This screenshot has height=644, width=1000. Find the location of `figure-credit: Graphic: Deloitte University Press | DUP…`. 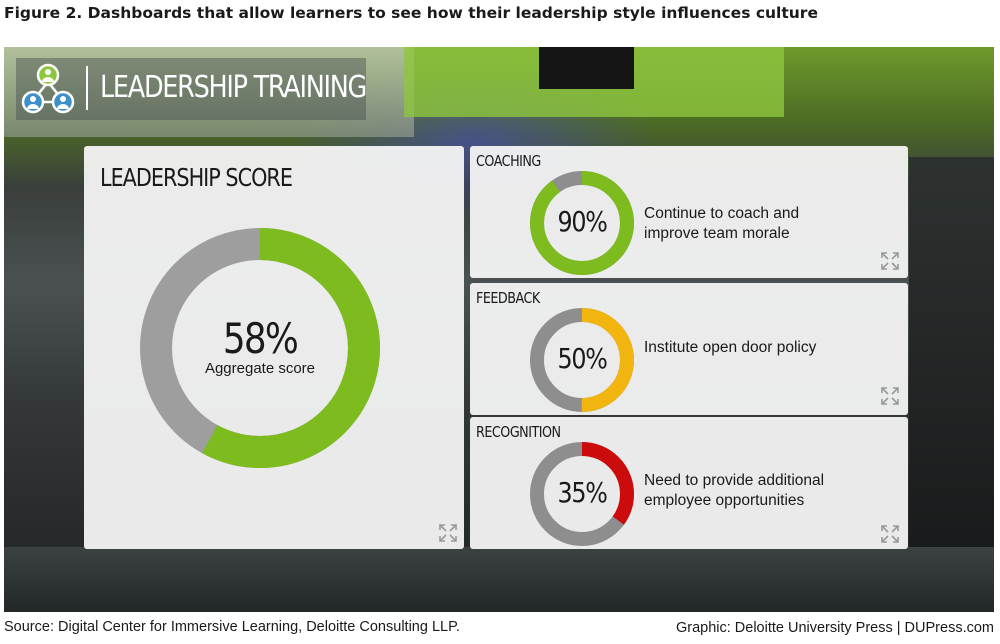

figure-credit: Graphic: Deloitte University Press | DUP… is located at coordinates (834, 628).